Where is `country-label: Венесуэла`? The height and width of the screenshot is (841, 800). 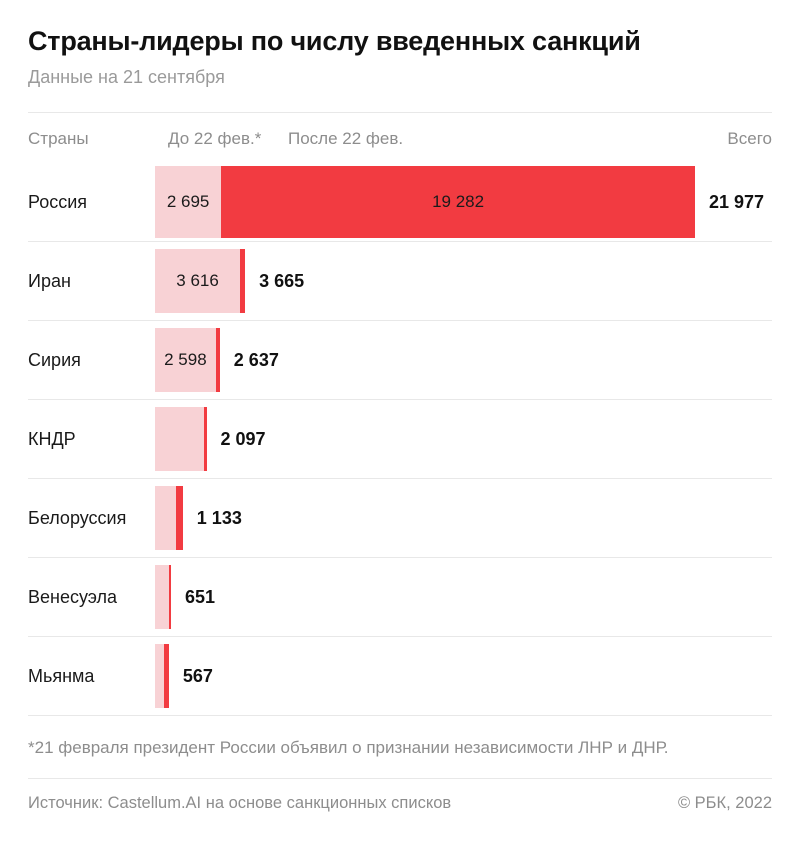 country-label: Венесуэла is located at coordinates (73, 596).